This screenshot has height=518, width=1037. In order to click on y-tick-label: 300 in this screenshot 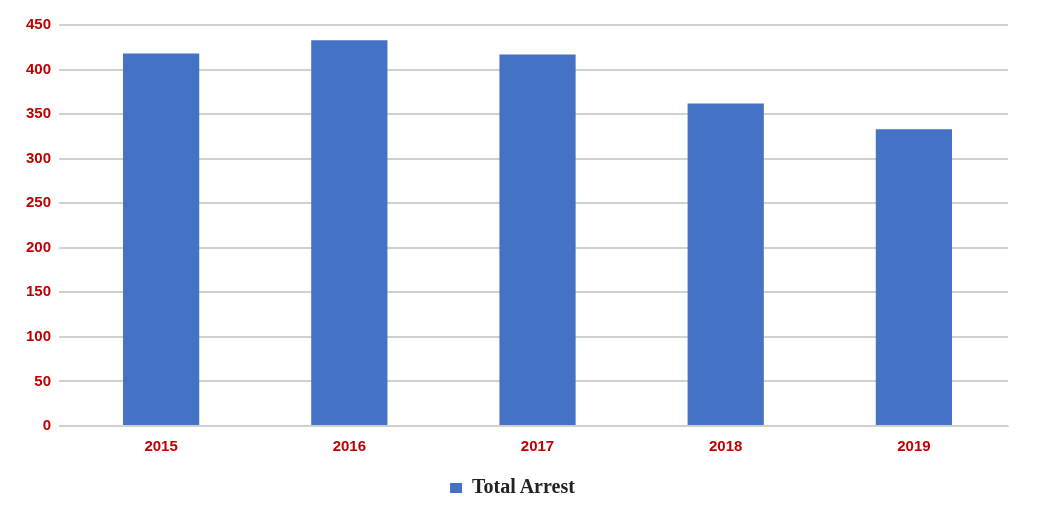, I will do `click(39, 157)`.